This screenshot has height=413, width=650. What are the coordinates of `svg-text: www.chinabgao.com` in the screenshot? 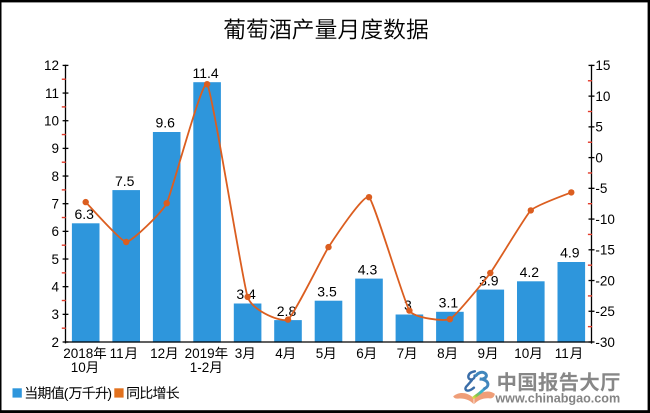 It's located at (557, 399).